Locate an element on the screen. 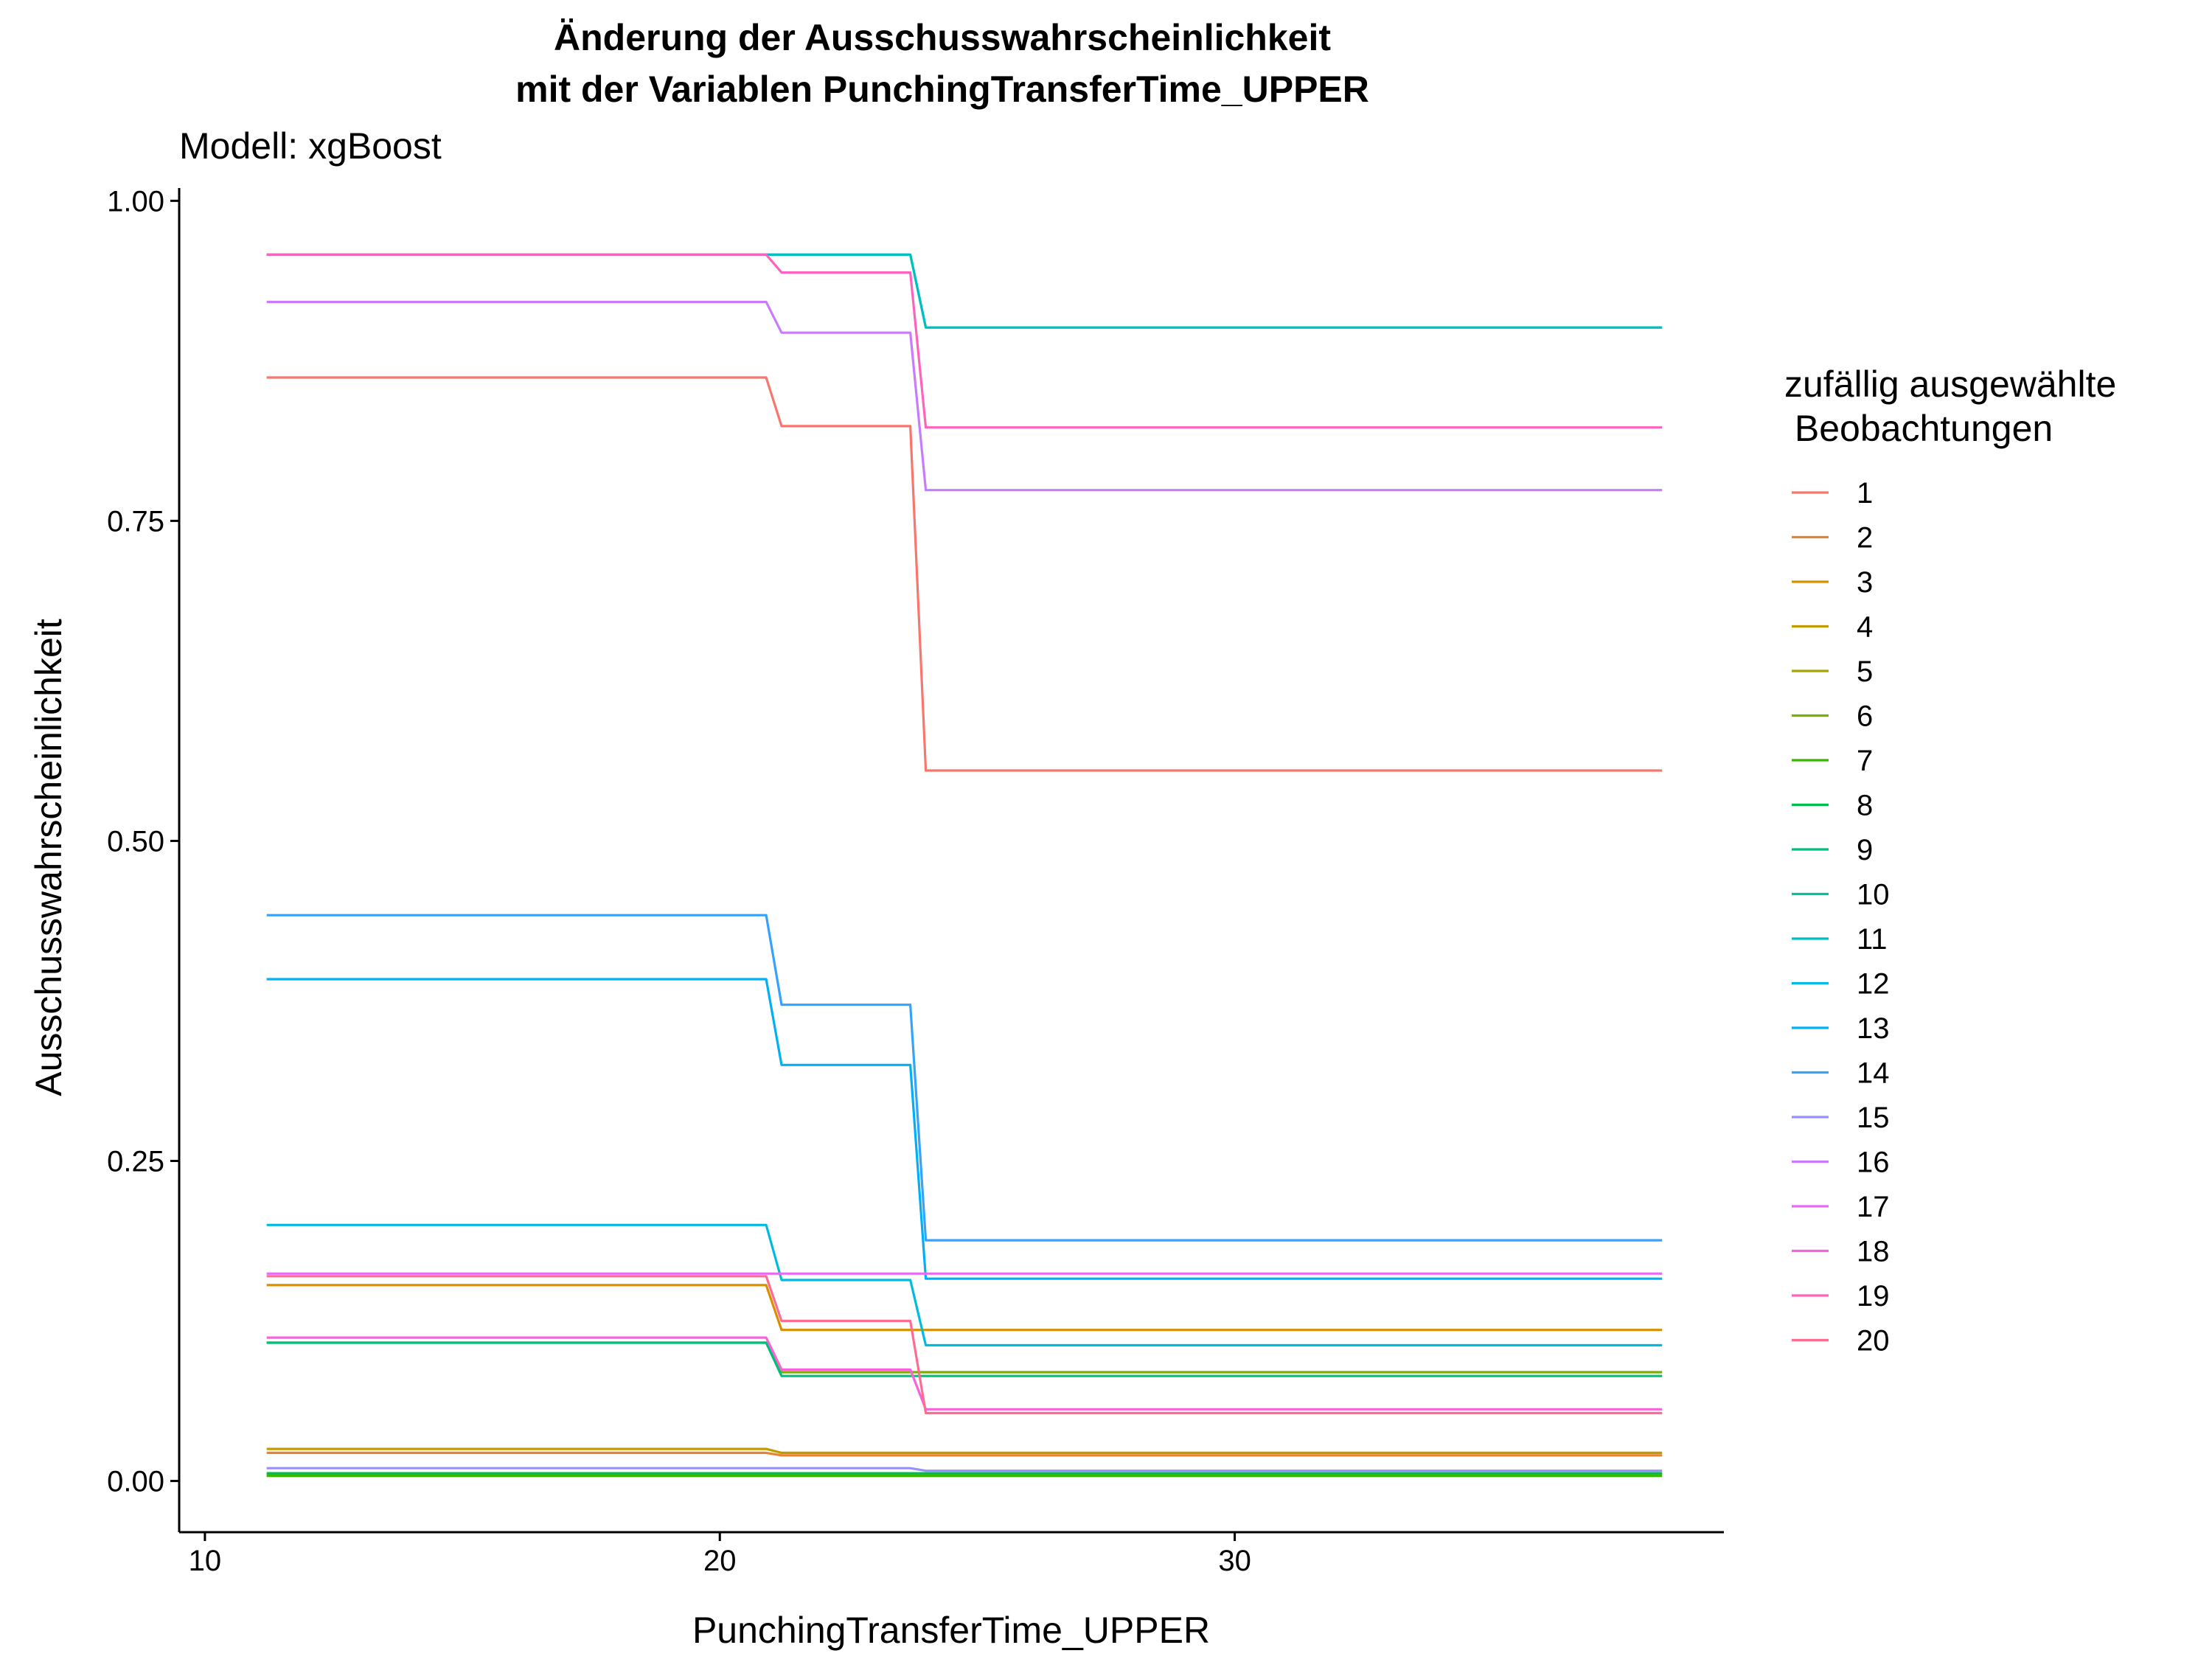  legend-label-20: 20 is located at coordinates (1873, 1341).